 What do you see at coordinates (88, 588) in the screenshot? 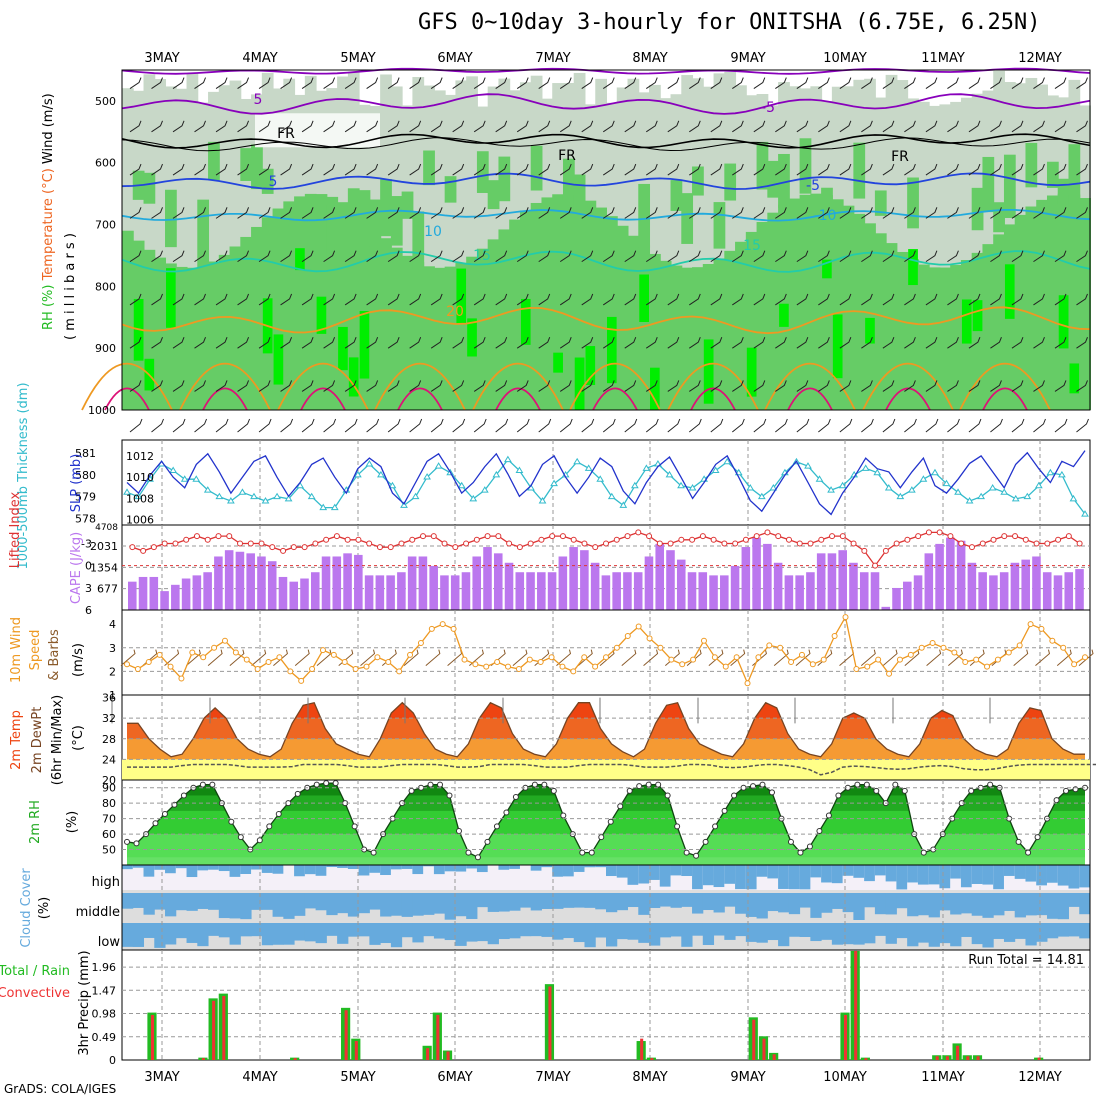
I see `li-ytick-label: 3` at bounding box center [88, 588].